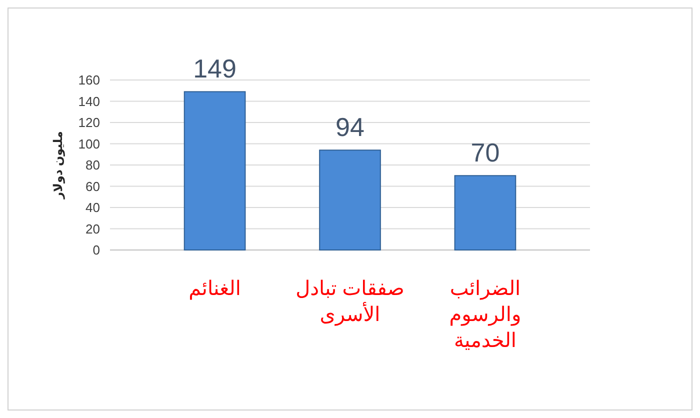  I want to click on x-tick-label: صفقات تبادل الأسرى, so click(350, 302).